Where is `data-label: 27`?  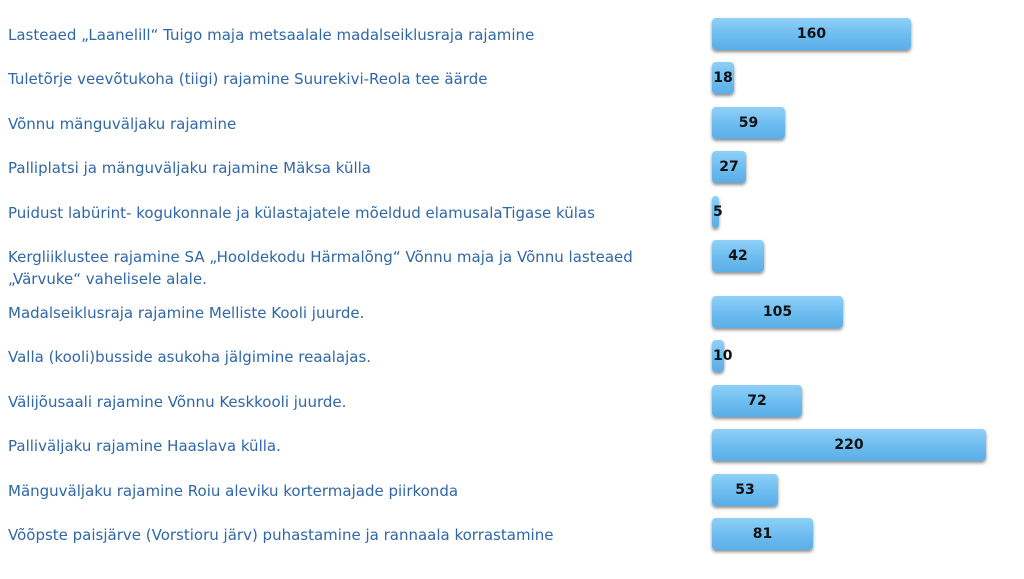
data-label: 27 is located at coordinates (729, 167).